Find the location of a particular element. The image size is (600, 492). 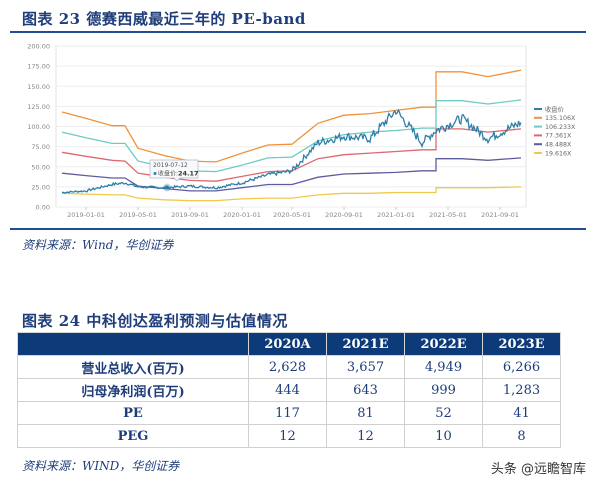

svg-text: 2020-05-01 is located at coordinates (292, 215).